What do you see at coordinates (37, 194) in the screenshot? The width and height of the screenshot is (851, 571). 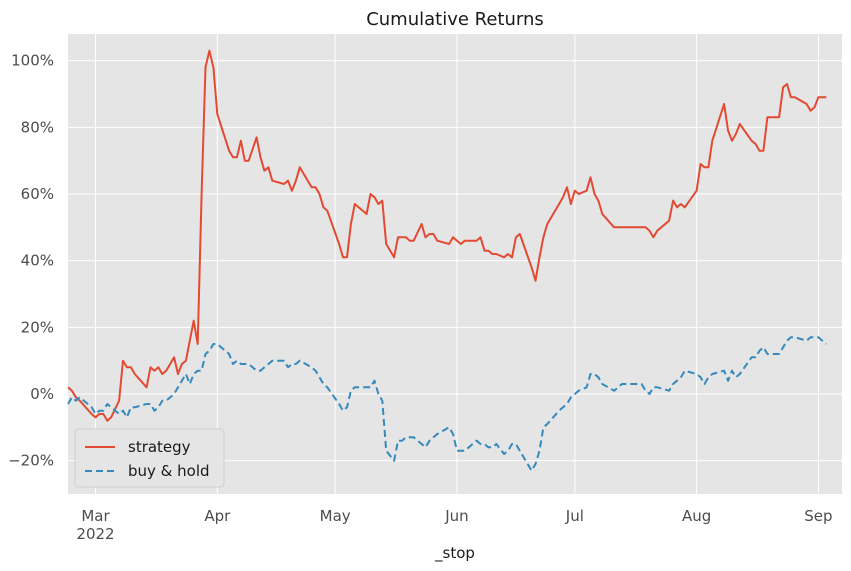 I see `y-tick-label: 60%` at bounding box center [37, 194].